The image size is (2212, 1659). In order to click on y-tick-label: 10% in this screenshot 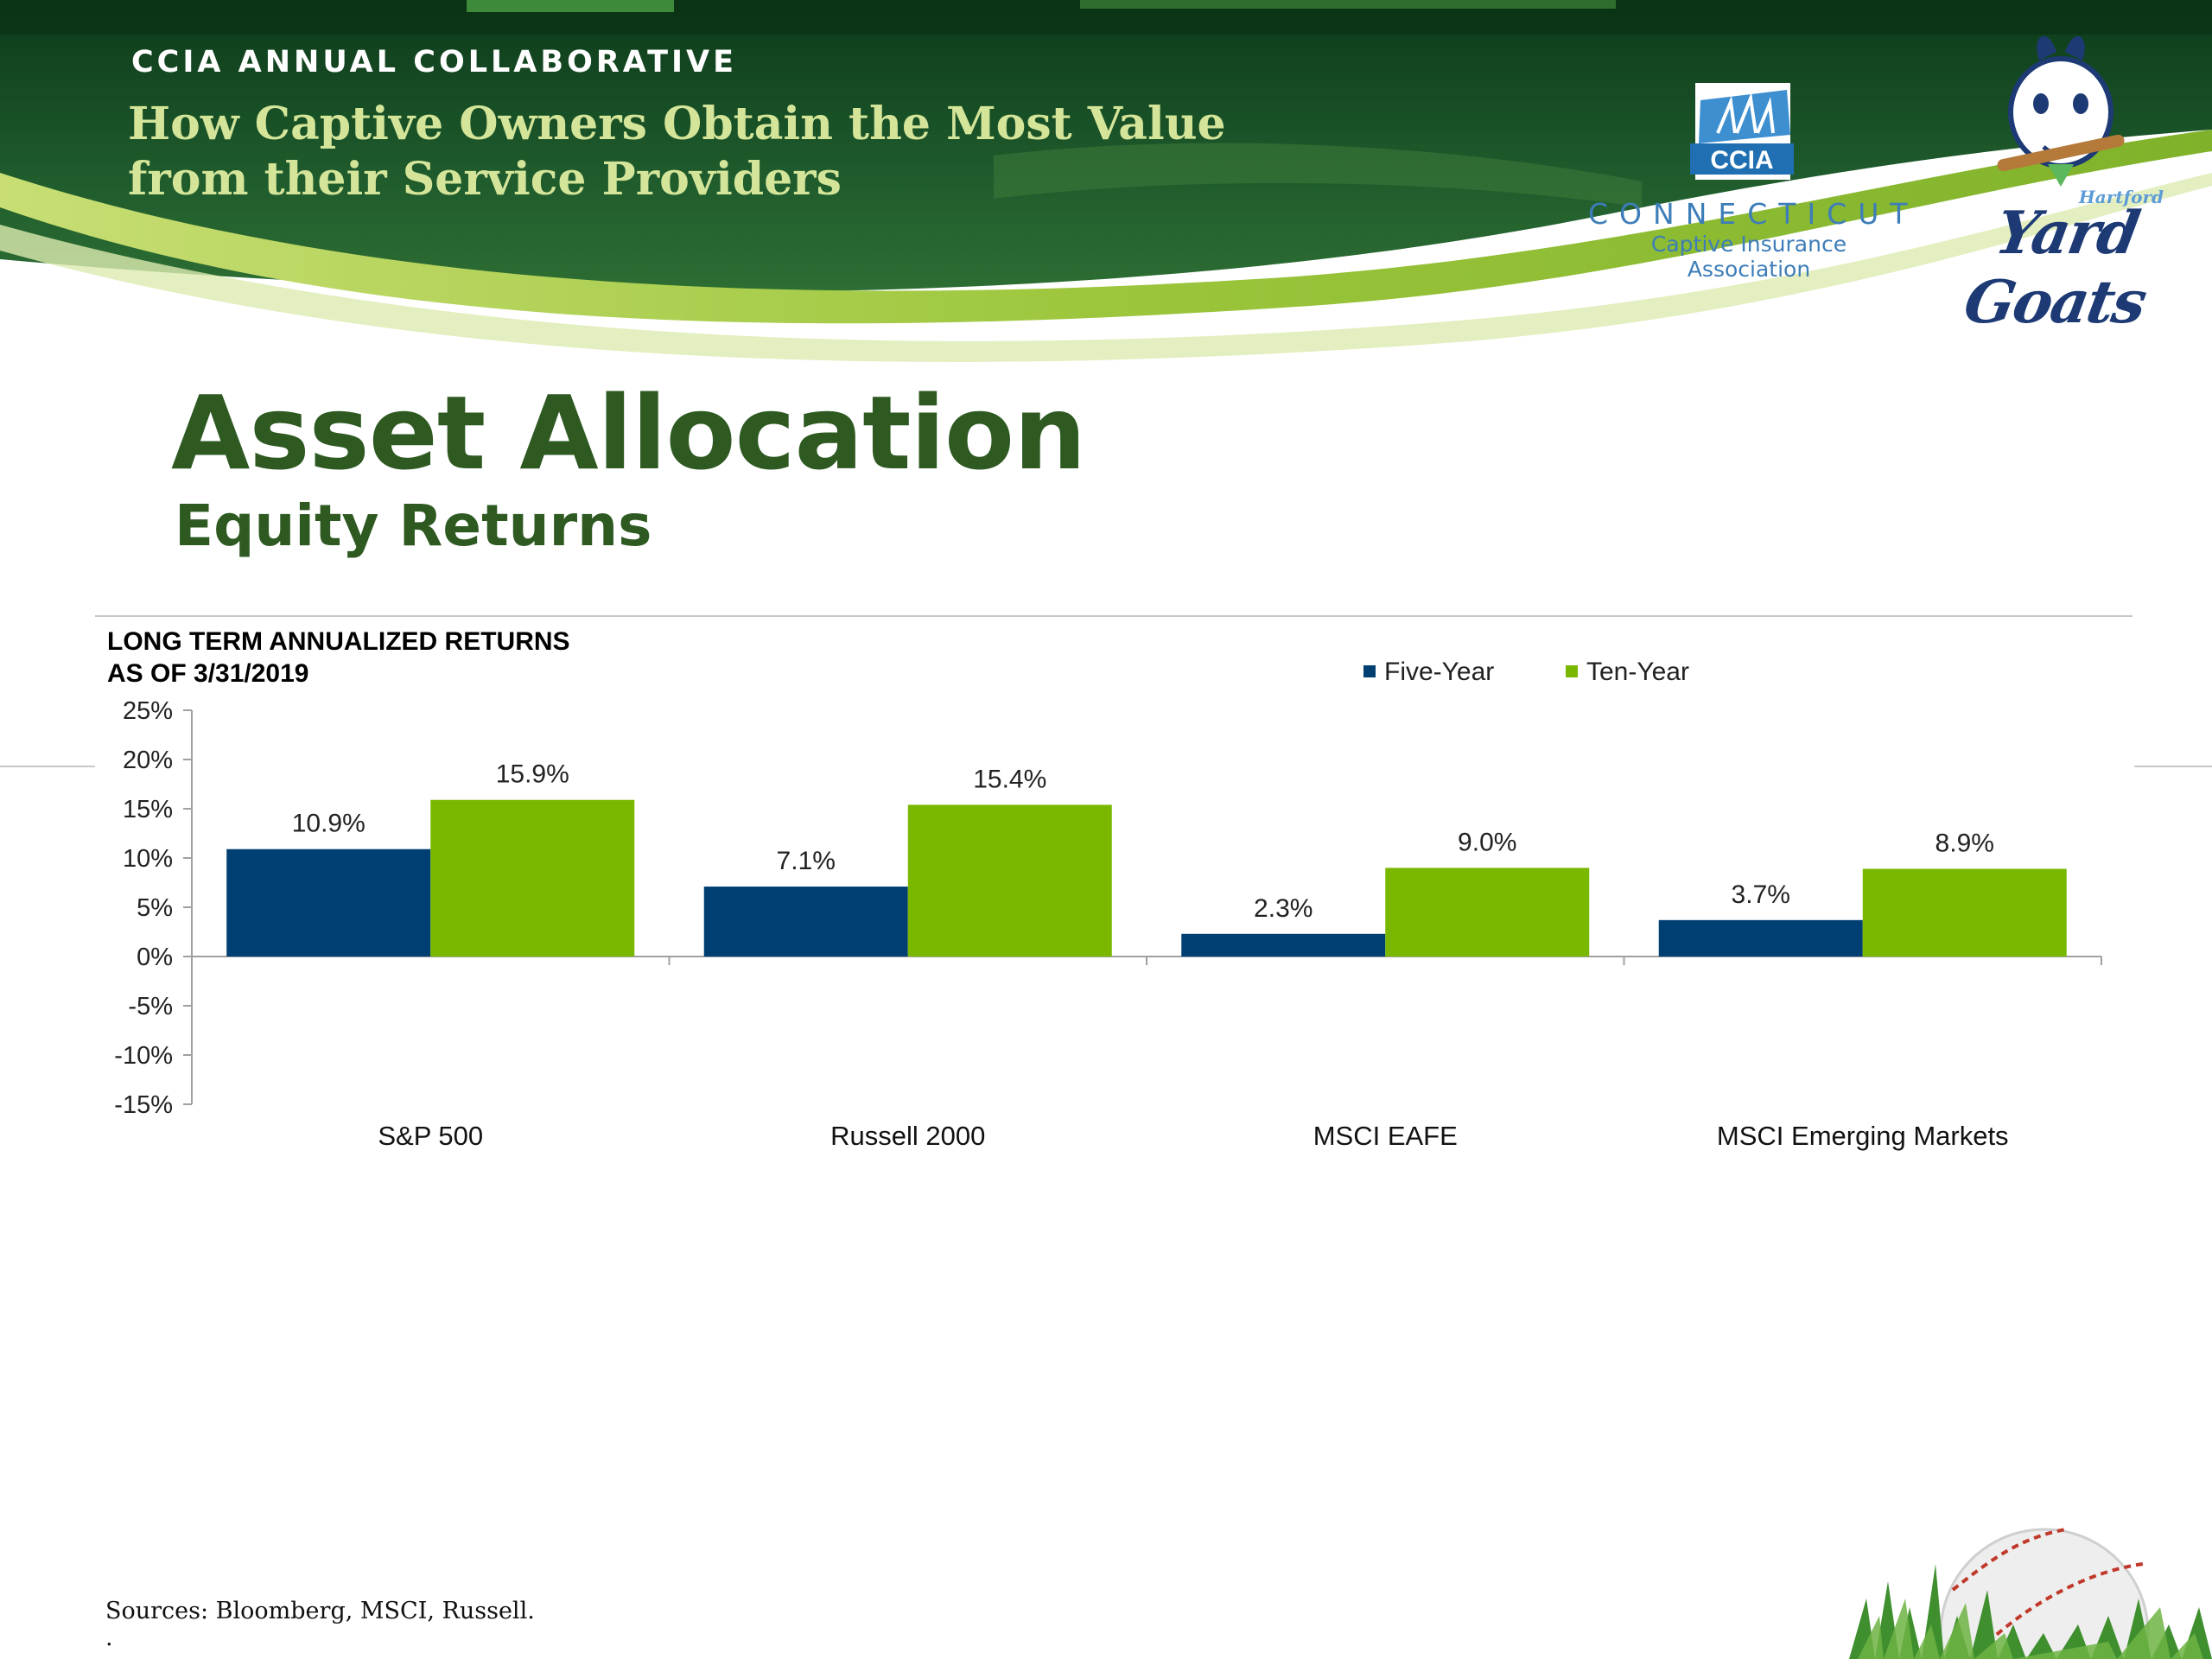, I will do `click(148, 859)`.